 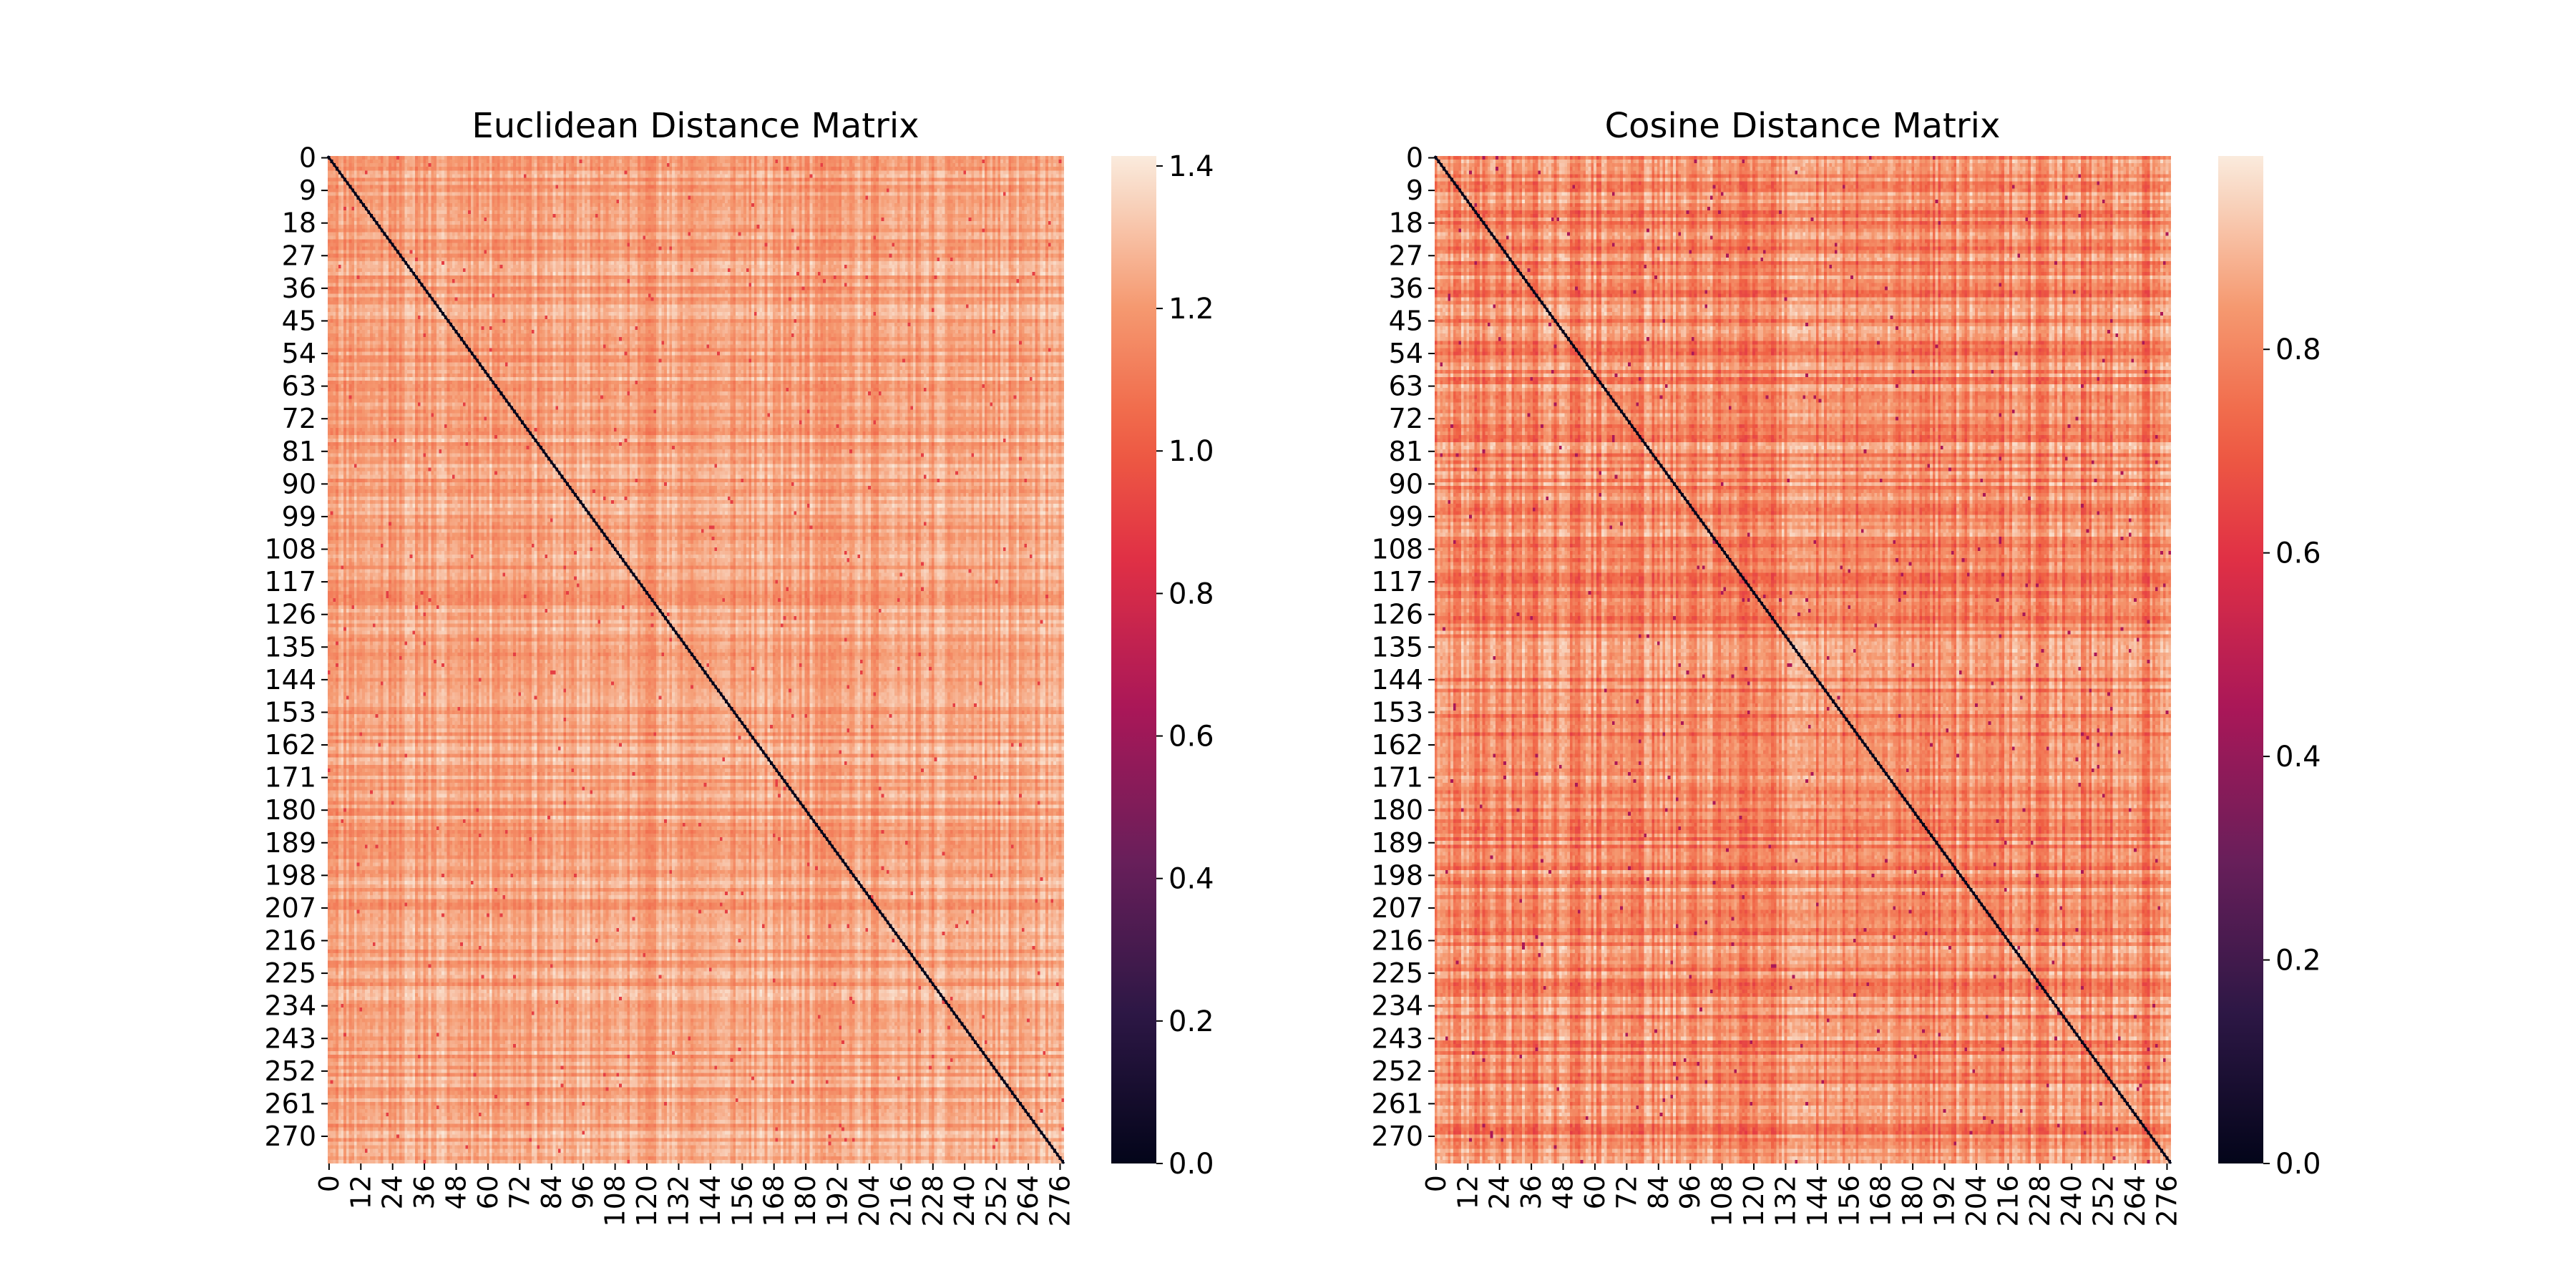 I want to click on x-tick-label: 264, so click(x=1028, y=1201).